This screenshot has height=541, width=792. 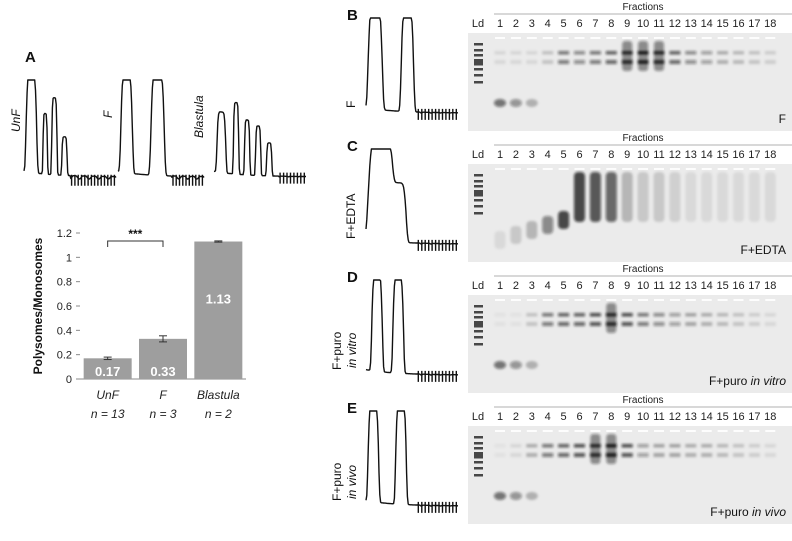 I want to click on trace-label-f: F, so click(x=108, y=114).